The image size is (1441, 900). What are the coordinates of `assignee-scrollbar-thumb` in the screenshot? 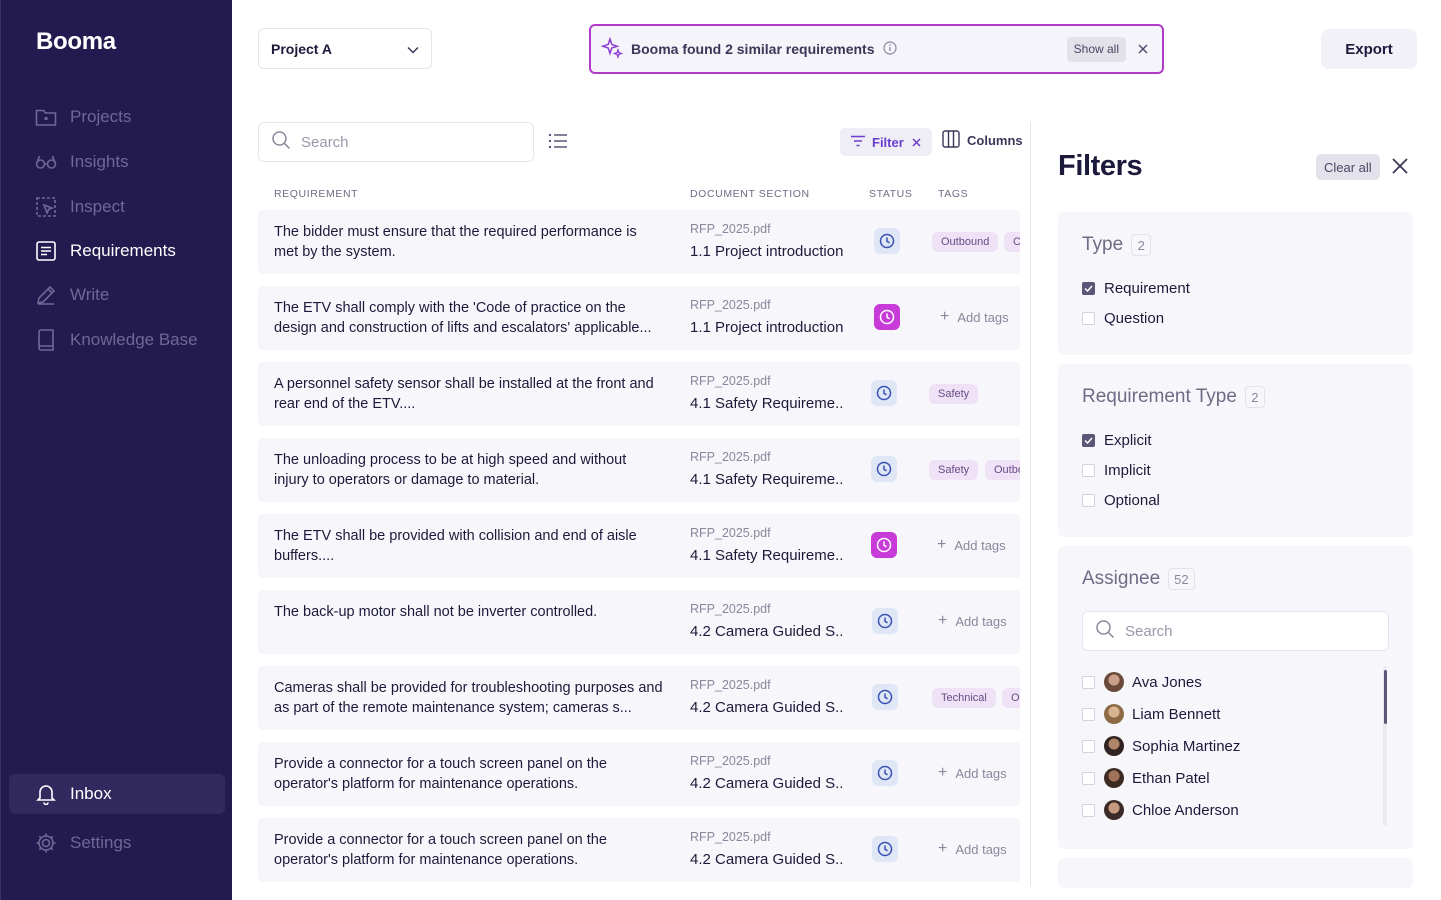 It's located at (1385, 697).